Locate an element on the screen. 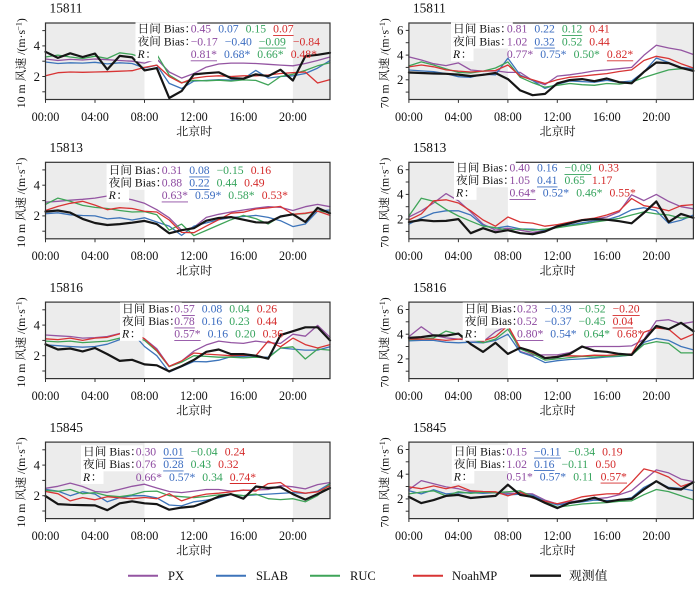  svg-text: 10 m is located at coordinates (21, 374).